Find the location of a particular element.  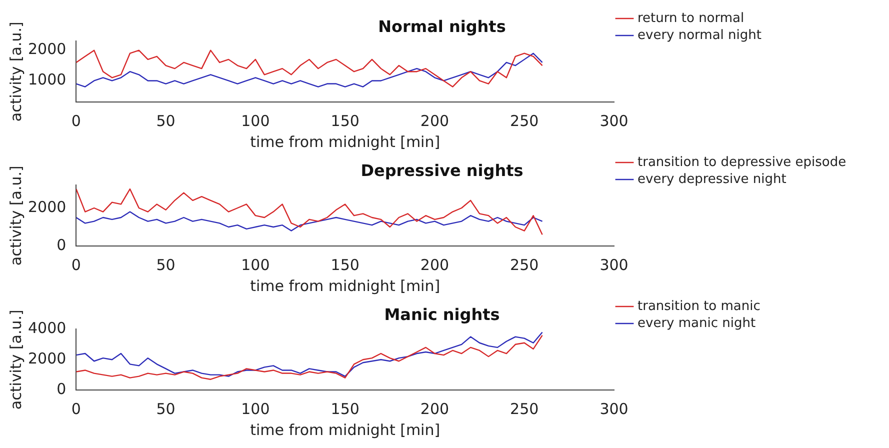

chart-title: Normal nights is located at coordinates (442, 26).